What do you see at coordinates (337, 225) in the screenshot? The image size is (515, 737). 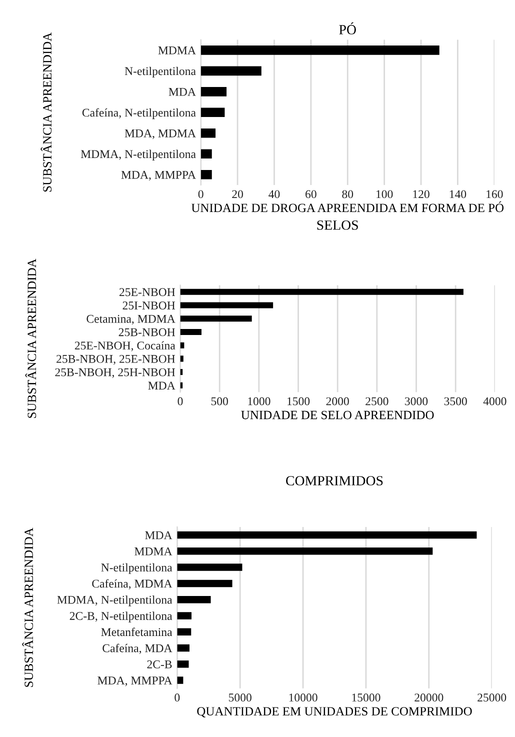 I see `chart-title: SELOS` at bounding box center [337, 225].